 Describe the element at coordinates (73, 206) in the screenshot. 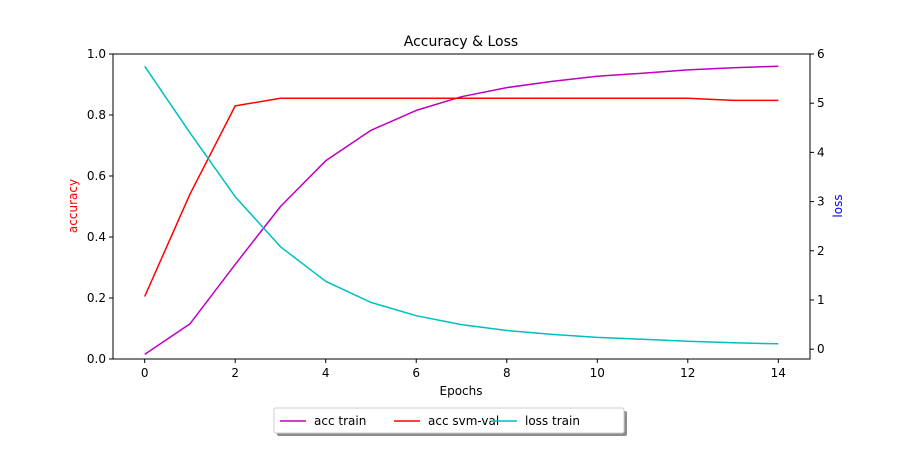

I see `y-left-axis-label: accuracy` at that location.